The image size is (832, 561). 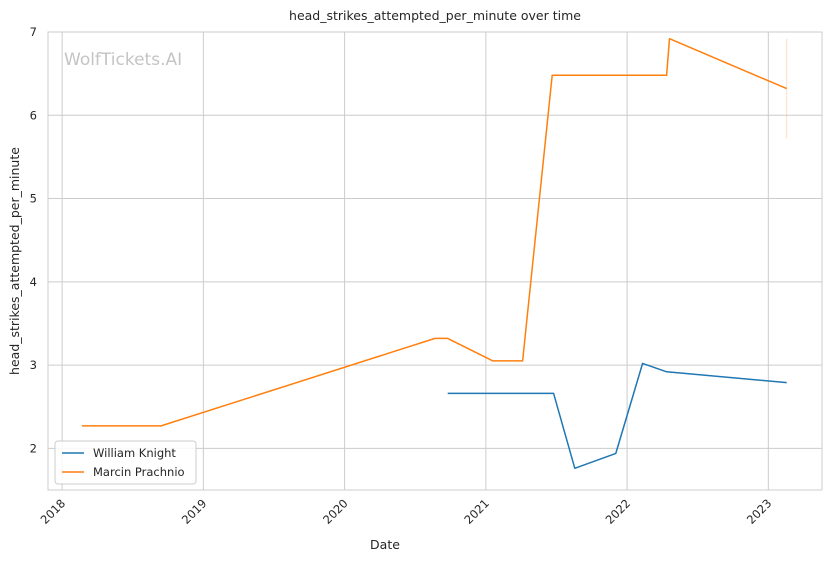 What do you see at coordinates (14, 261) in the screenshot?
I see `y-axis-label: head_strikes_attempted_per_minute` at bounding box center [14, 261].